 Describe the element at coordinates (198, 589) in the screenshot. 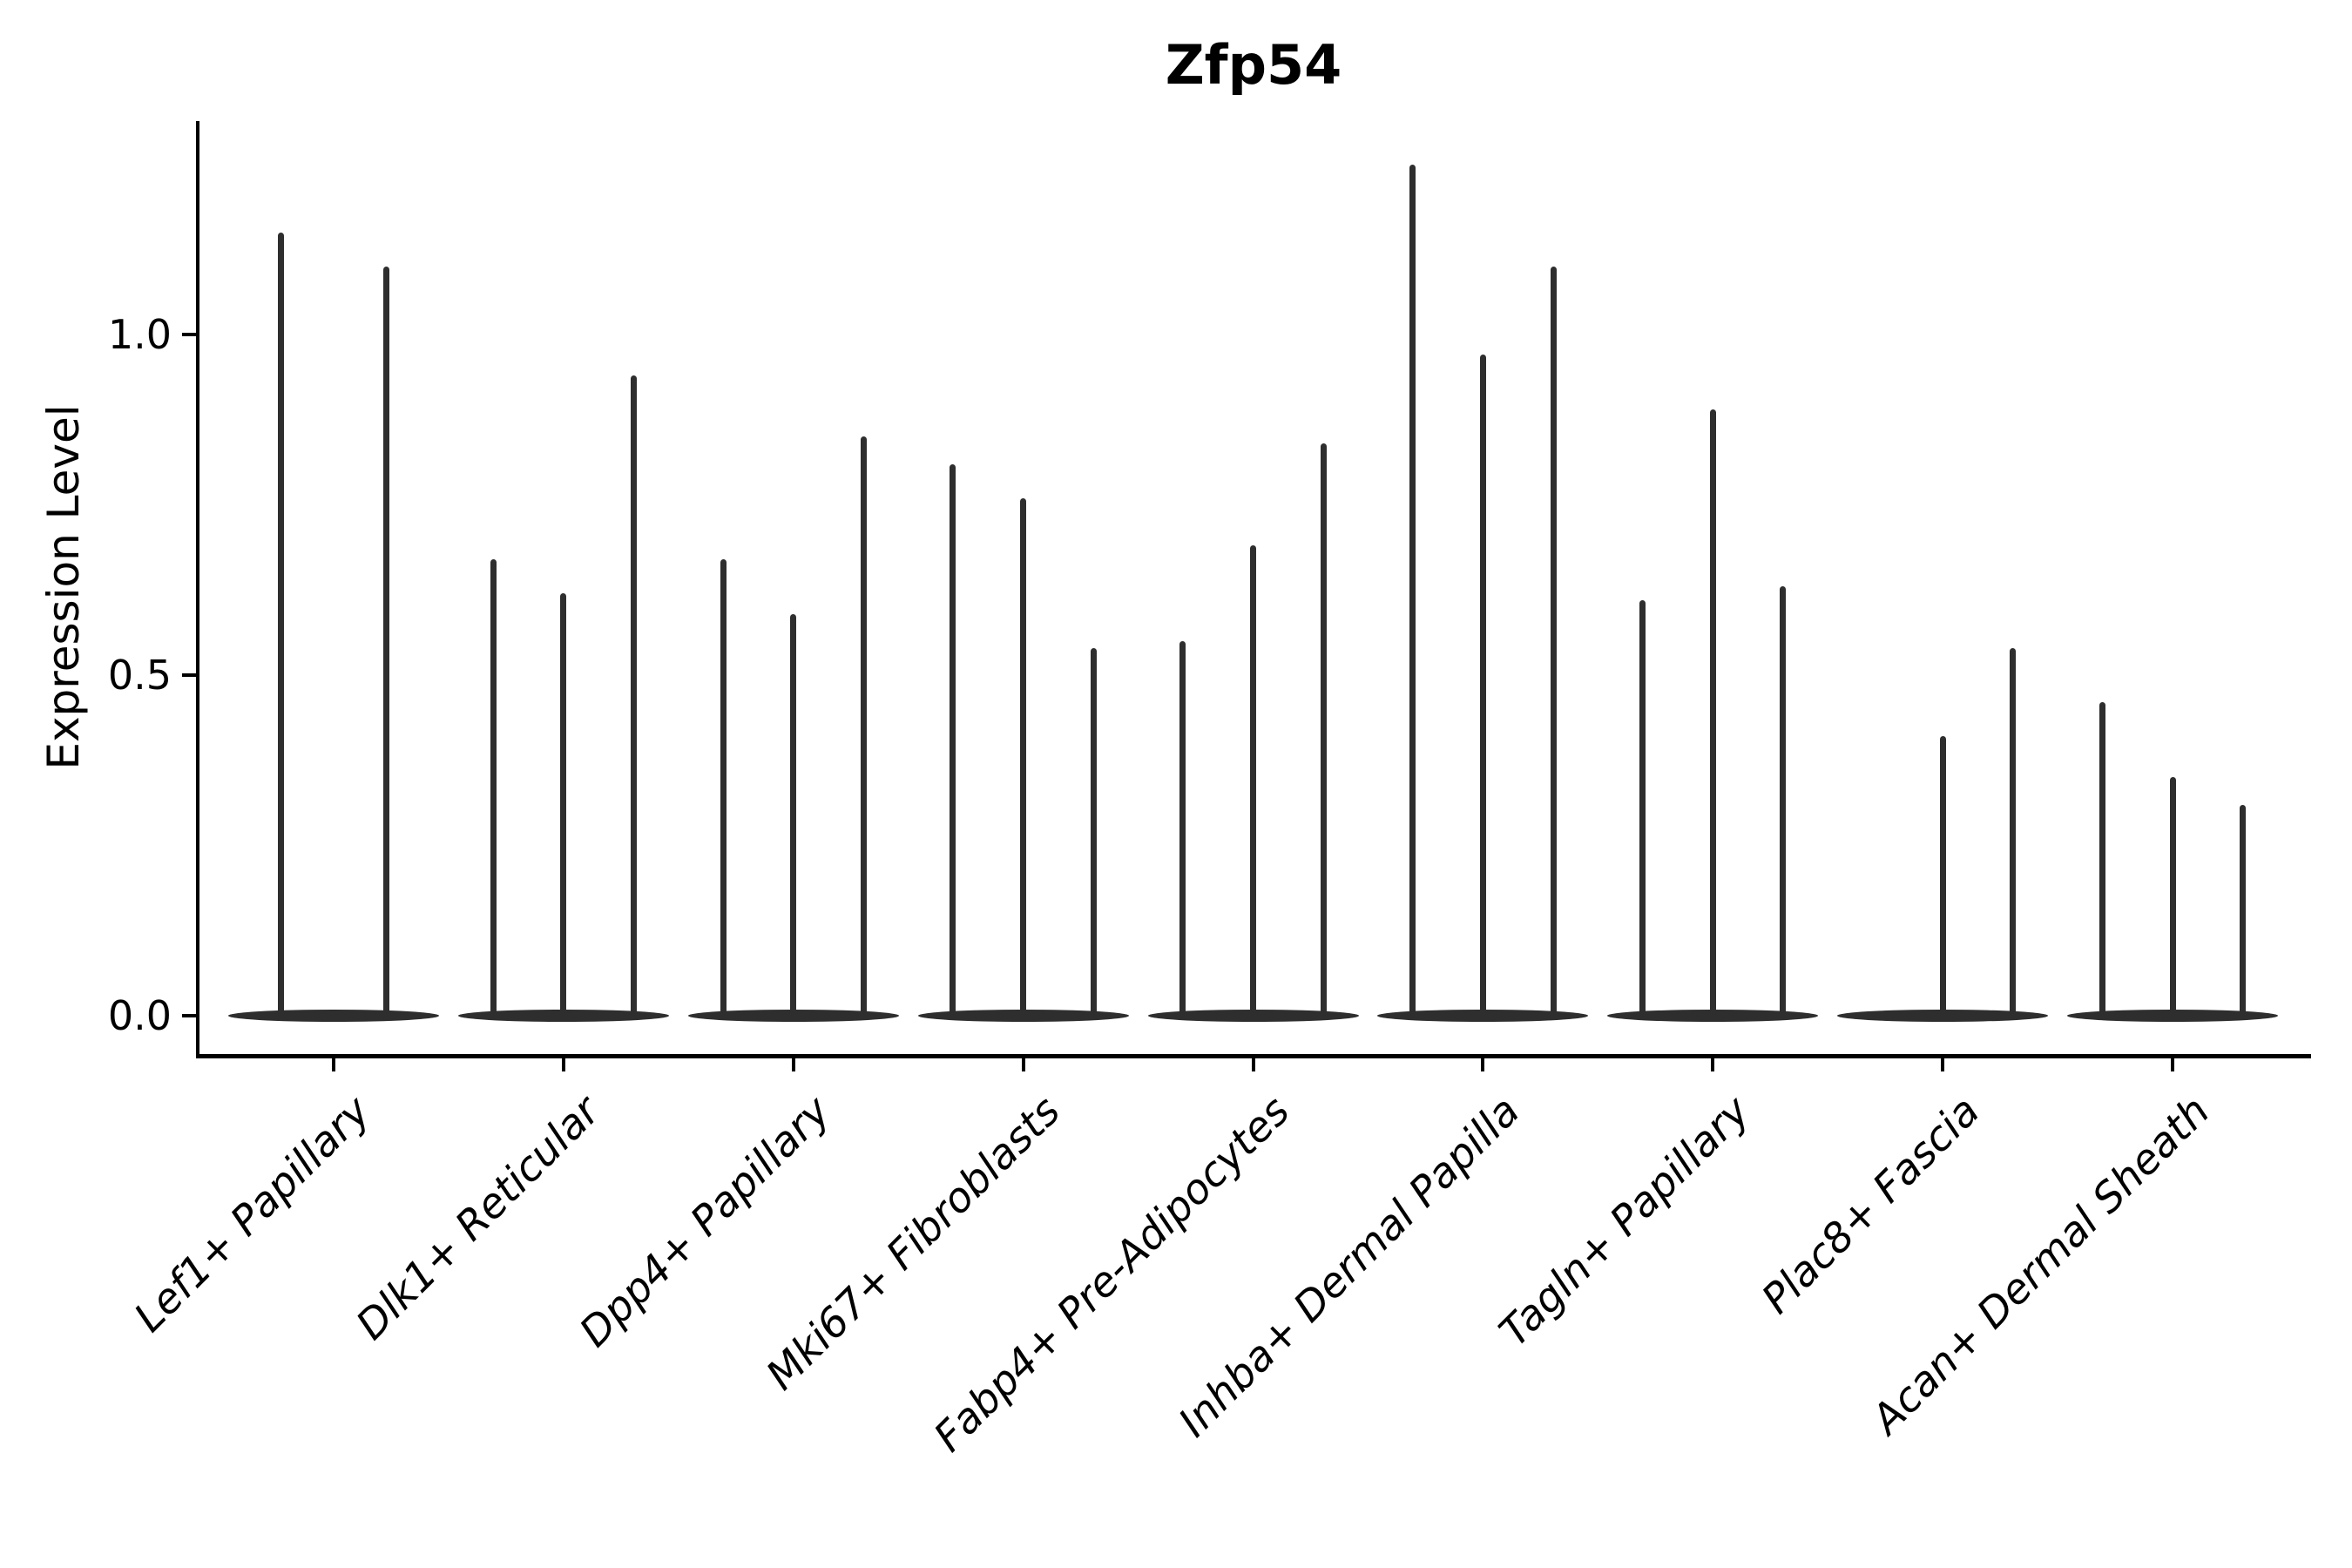

I see `y-axis-spine` at that location.